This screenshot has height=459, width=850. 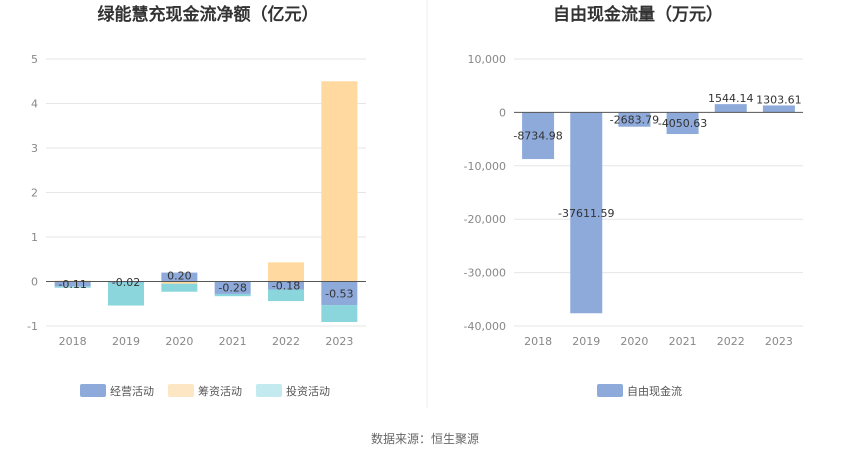 I want to click on right-chart-title: 自由现金流量（万元）, so click(x=638, y=14).